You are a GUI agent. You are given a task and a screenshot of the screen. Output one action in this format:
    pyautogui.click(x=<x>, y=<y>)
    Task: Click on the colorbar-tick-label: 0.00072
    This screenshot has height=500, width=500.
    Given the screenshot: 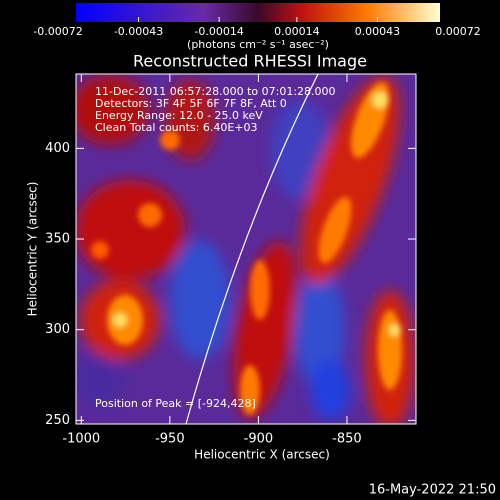 What is the action you would take?
    pyautogui.click(x=458, y=31)
    